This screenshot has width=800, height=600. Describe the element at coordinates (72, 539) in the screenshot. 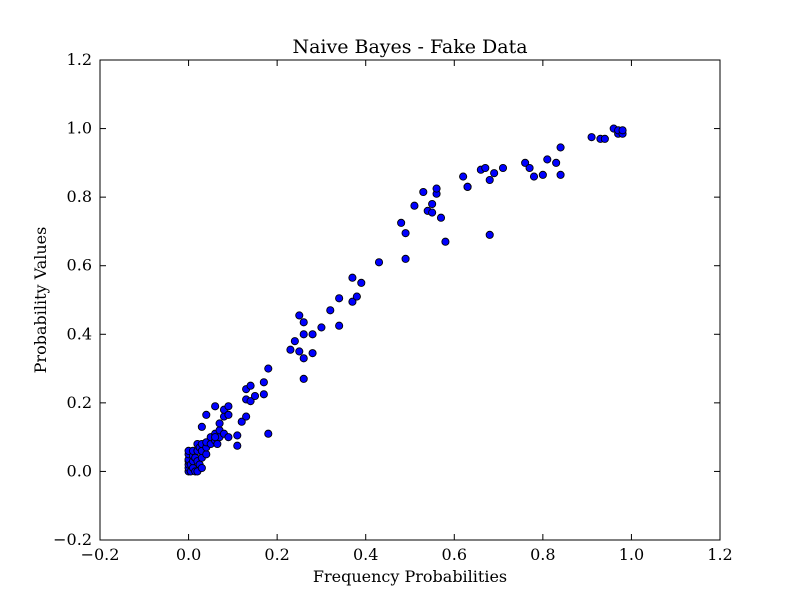

I see `y-tick-label: −0.2` at that location.